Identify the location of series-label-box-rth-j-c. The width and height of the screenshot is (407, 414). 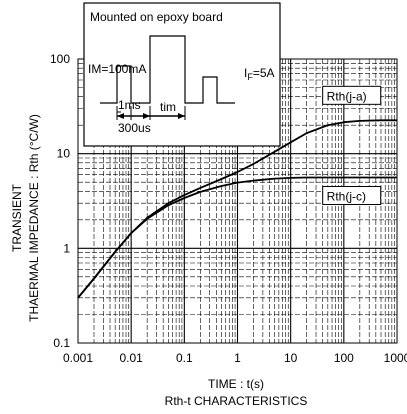
(352, 196).